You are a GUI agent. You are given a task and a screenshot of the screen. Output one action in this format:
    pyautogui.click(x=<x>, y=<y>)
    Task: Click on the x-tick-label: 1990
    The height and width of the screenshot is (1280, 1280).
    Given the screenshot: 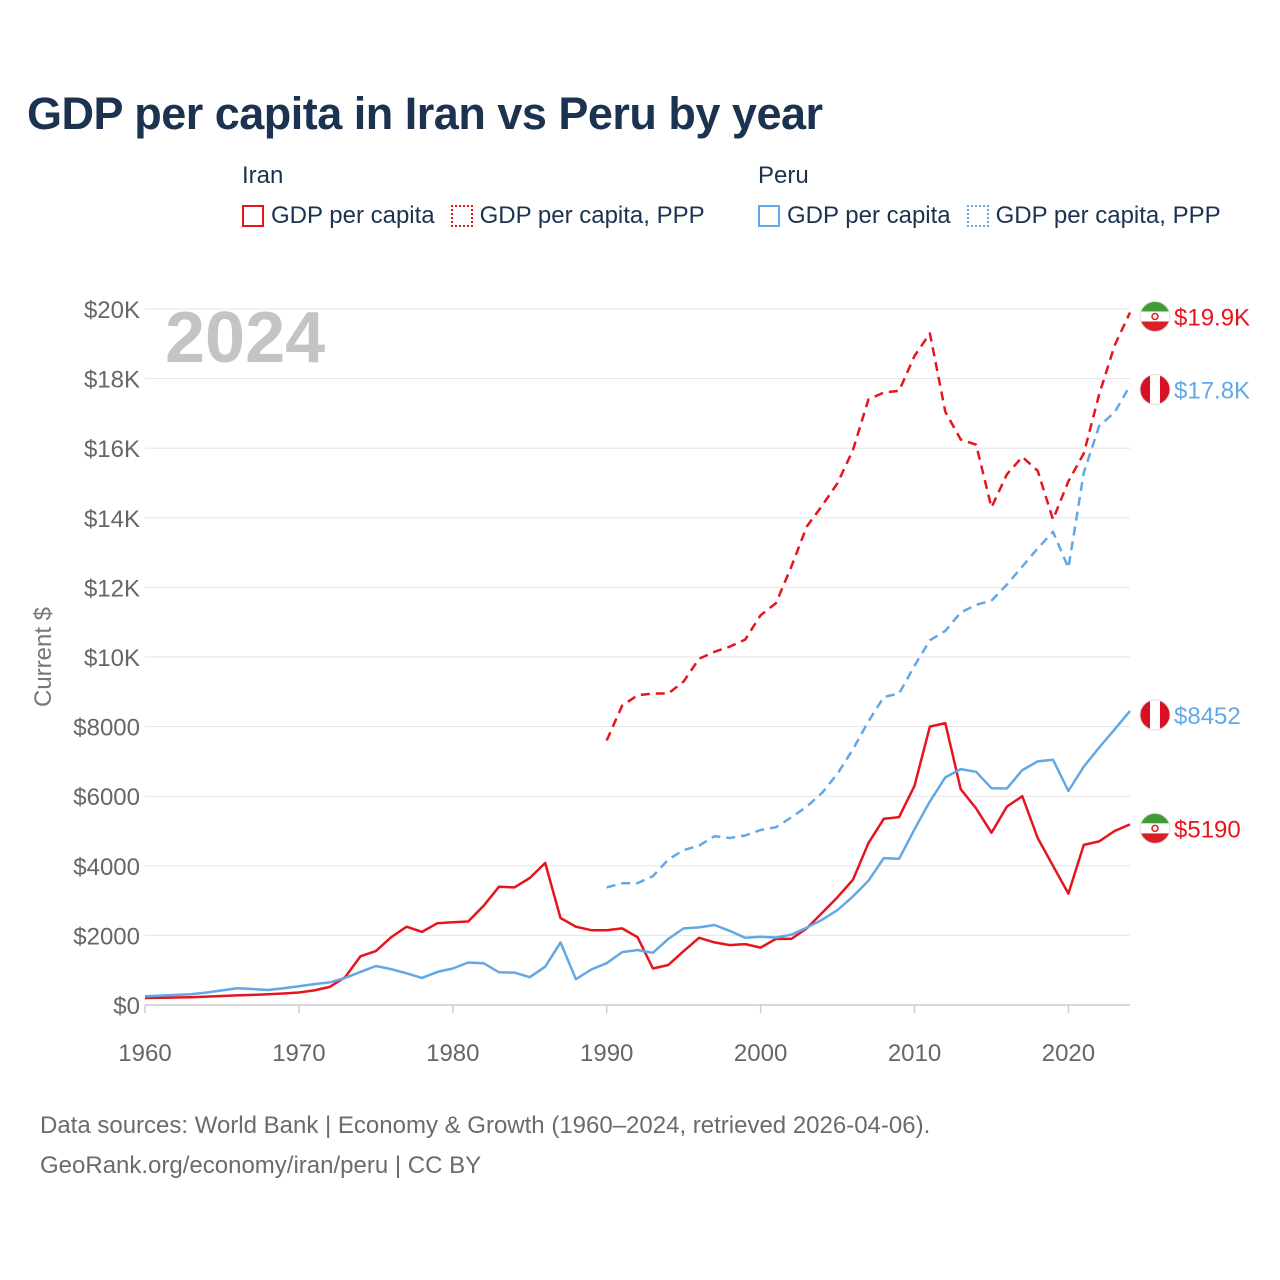 What is the action you would take?
    pyautogui.click(x=606, y=1053)
    